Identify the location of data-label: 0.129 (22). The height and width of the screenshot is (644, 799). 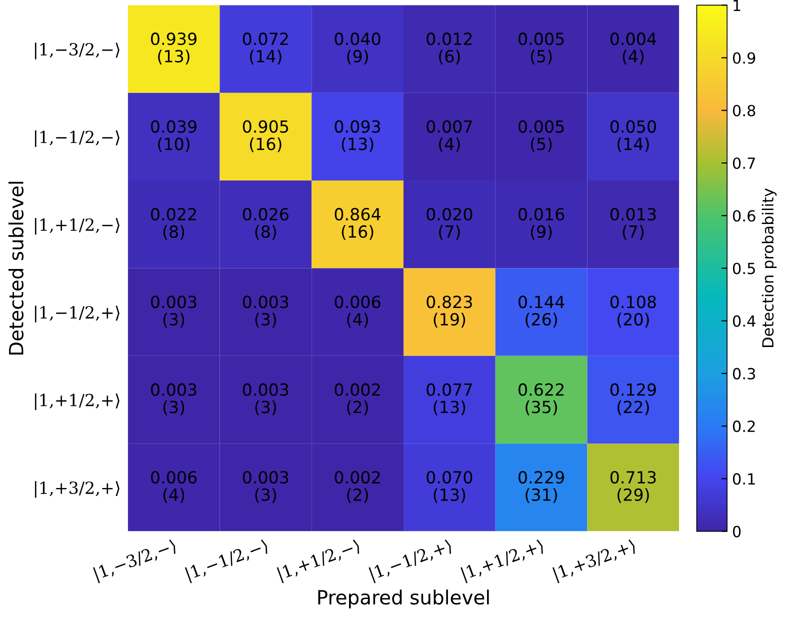
(633, 399).